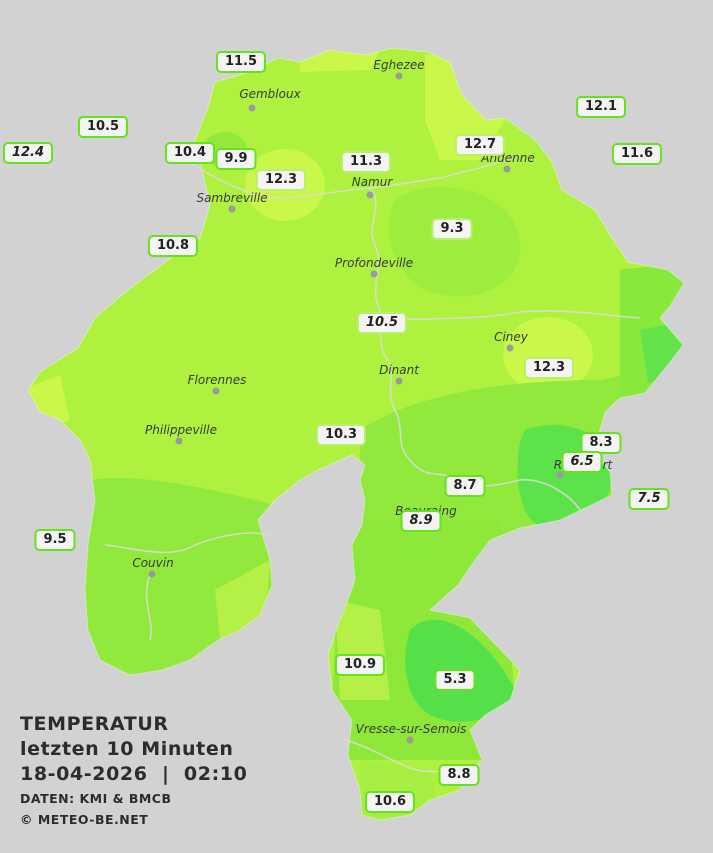  What do you see at coordinates (94, 724) in the screenshot?
I see `legend-title: TEMPERATUR` at bounding box center [94, 724].